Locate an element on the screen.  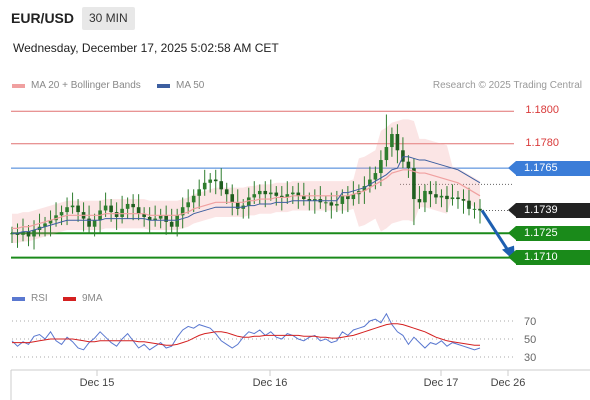
symbol-title: EUR/USD is located at coordinates (43, 18).